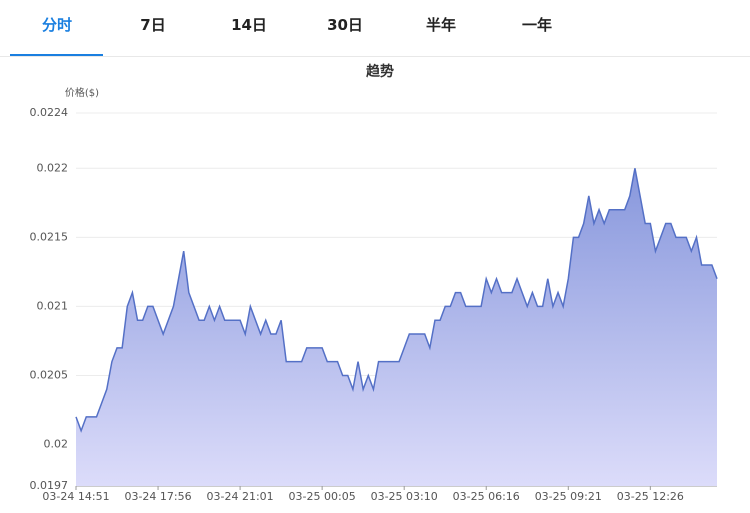 The width and height of the screenshot is (750, 513). I want to click on y-tick-label: 0.0197, so click(49, 485).